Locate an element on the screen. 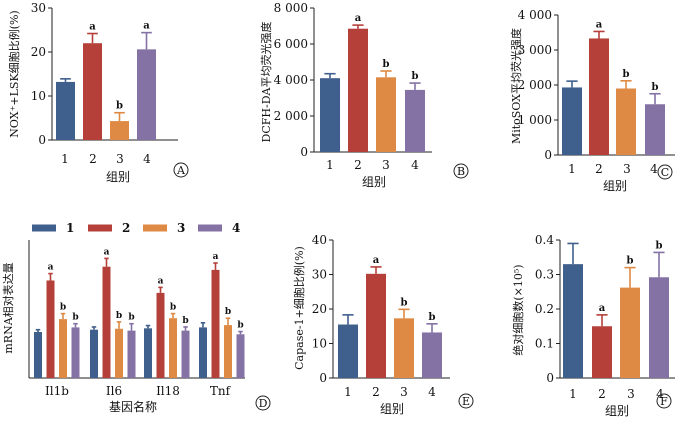  legend-label-2: 2 is located at coordinates (126, 228).